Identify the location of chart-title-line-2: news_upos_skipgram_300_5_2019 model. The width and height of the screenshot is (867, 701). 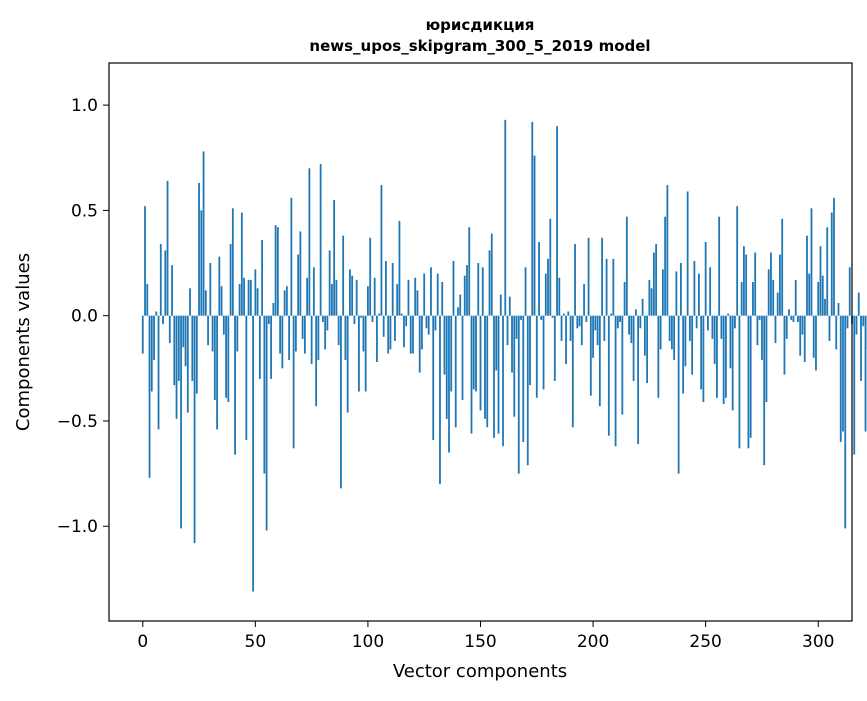
(479, 46).